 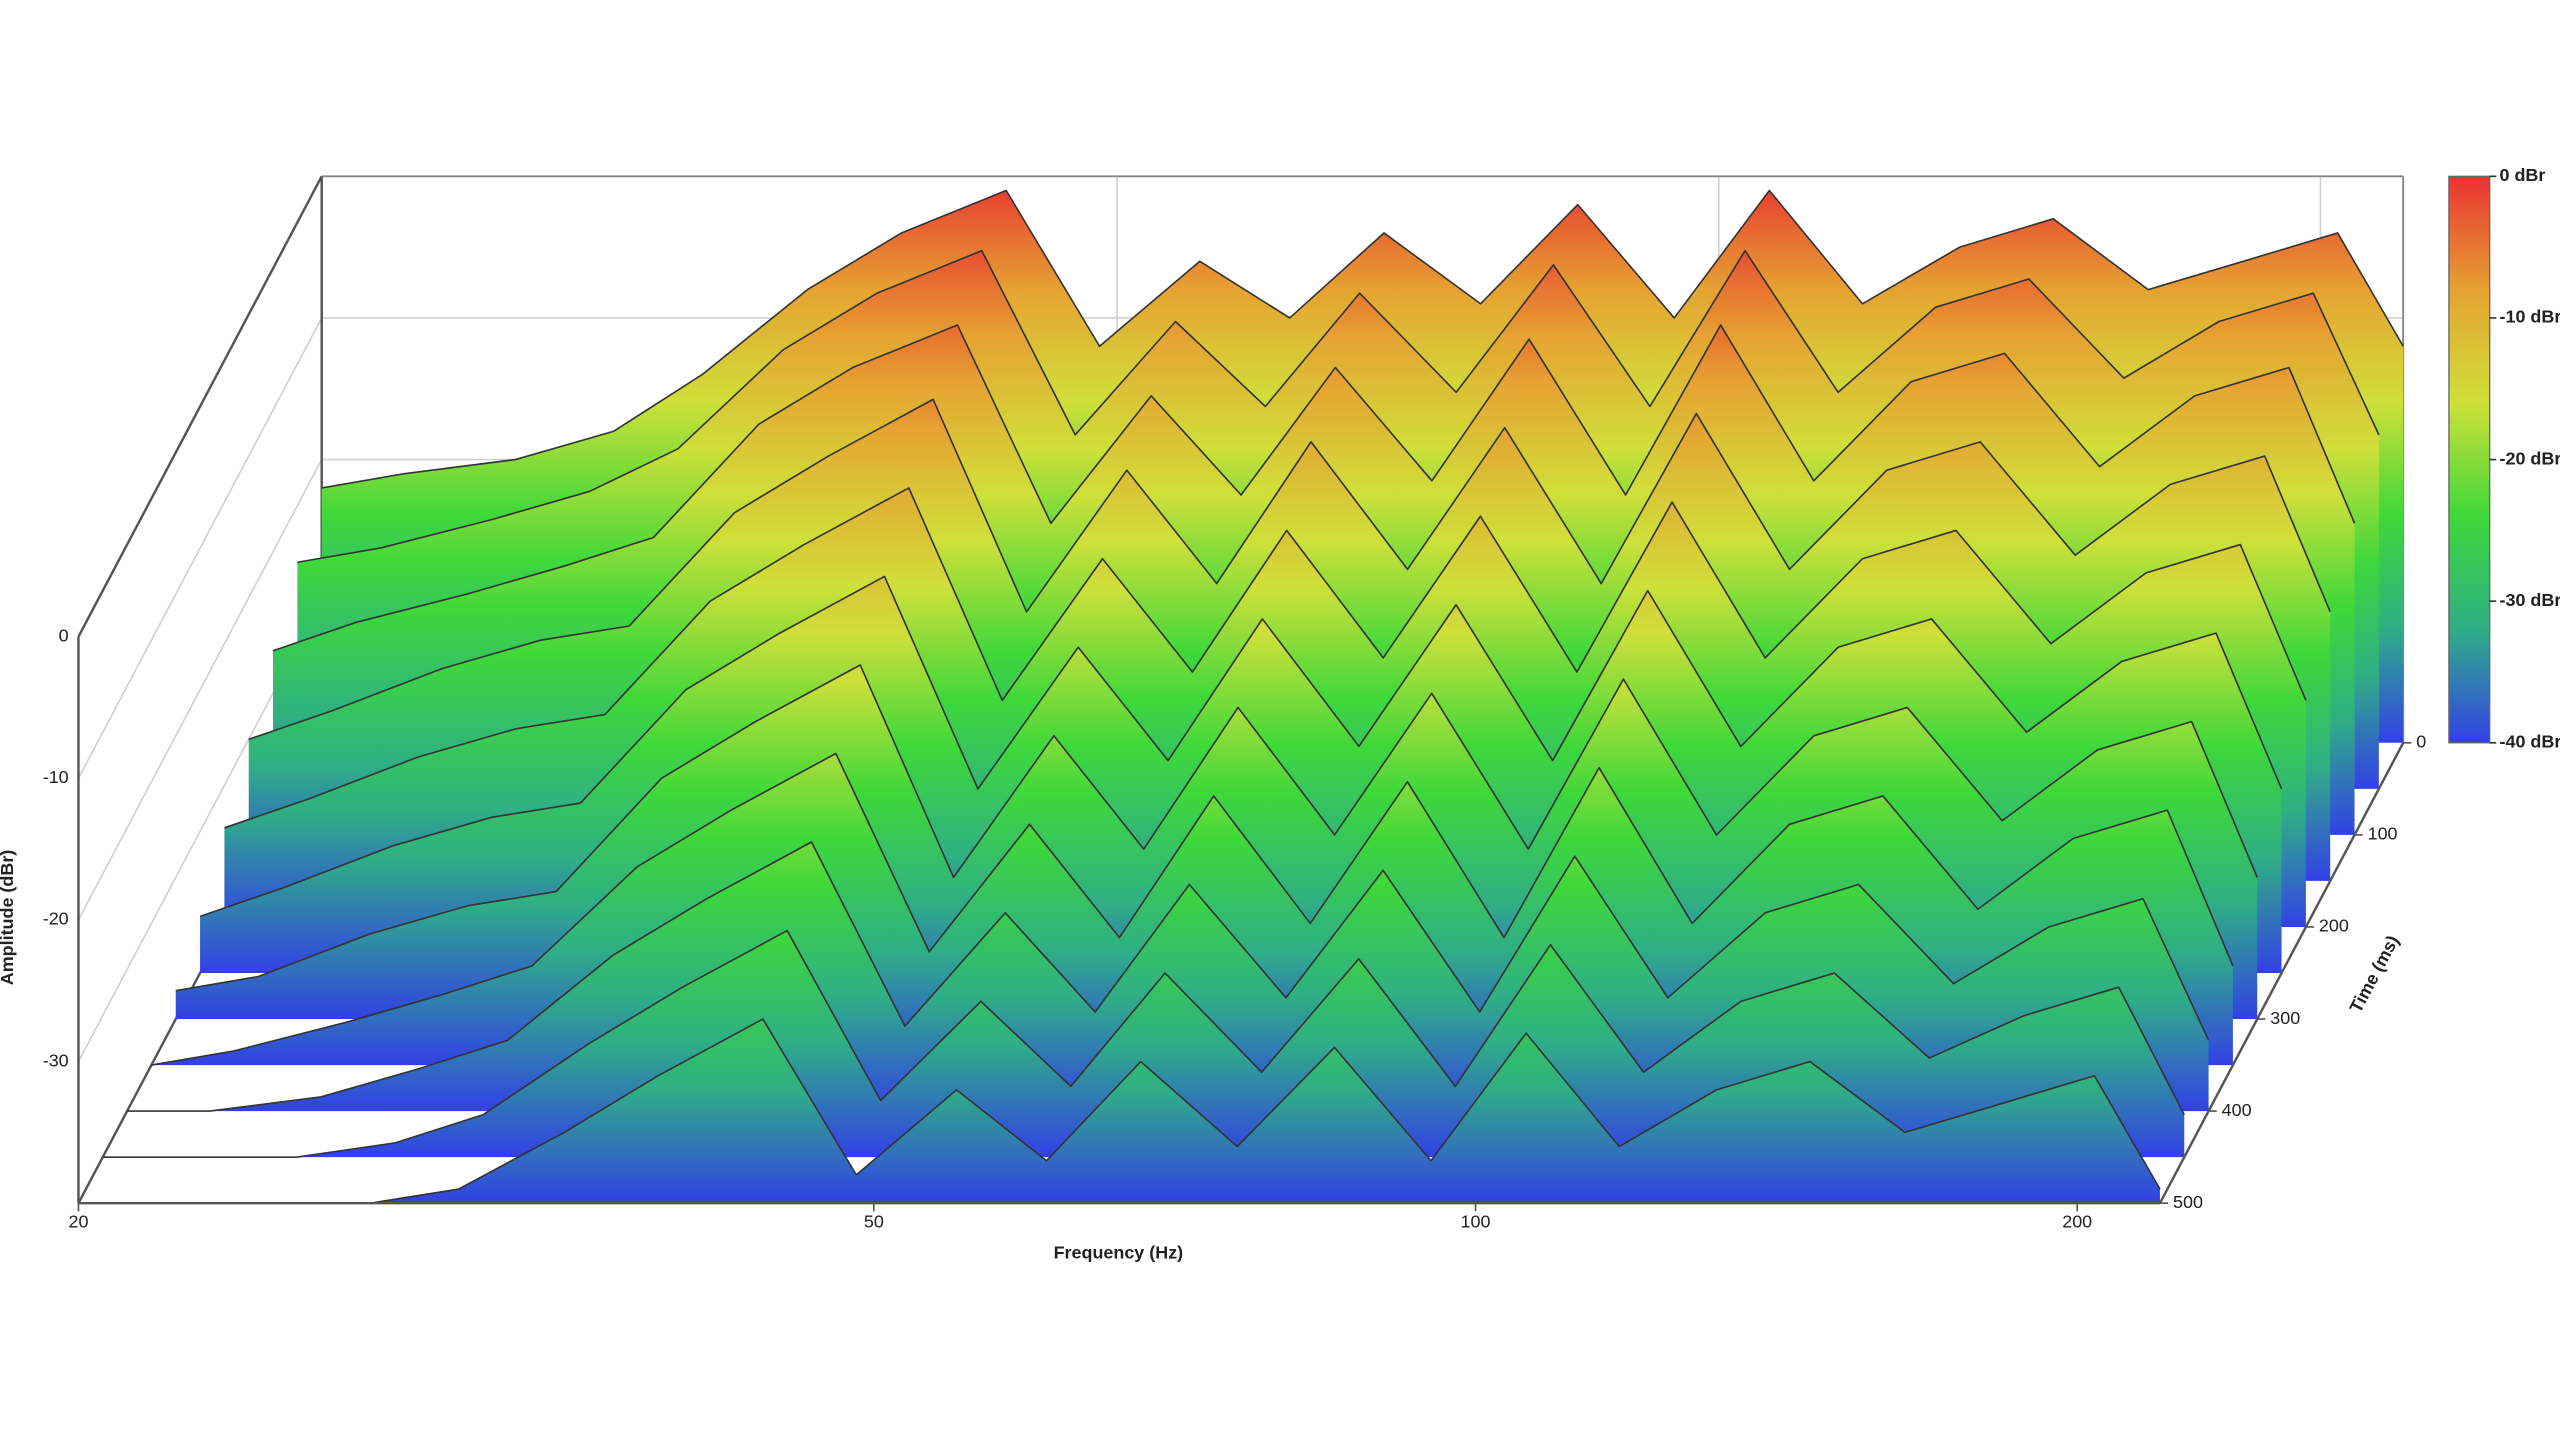 I want to click on colorbar, so click(x=2469, y=459).